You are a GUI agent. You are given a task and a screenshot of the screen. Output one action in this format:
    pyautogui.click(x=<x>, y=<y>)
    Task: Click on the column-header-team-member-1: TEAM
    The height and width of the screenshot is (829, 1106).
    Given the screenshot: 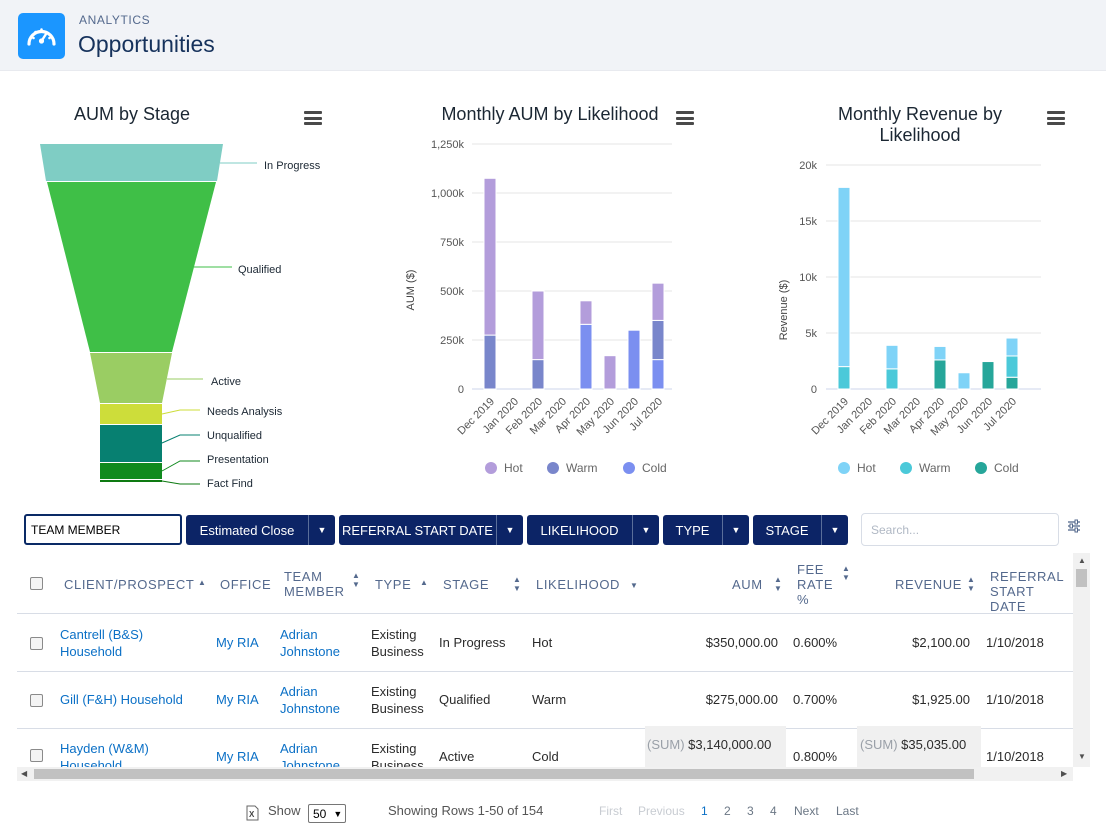 What is the action you would take?
    pyautogui.click(x=303, y=576)
    